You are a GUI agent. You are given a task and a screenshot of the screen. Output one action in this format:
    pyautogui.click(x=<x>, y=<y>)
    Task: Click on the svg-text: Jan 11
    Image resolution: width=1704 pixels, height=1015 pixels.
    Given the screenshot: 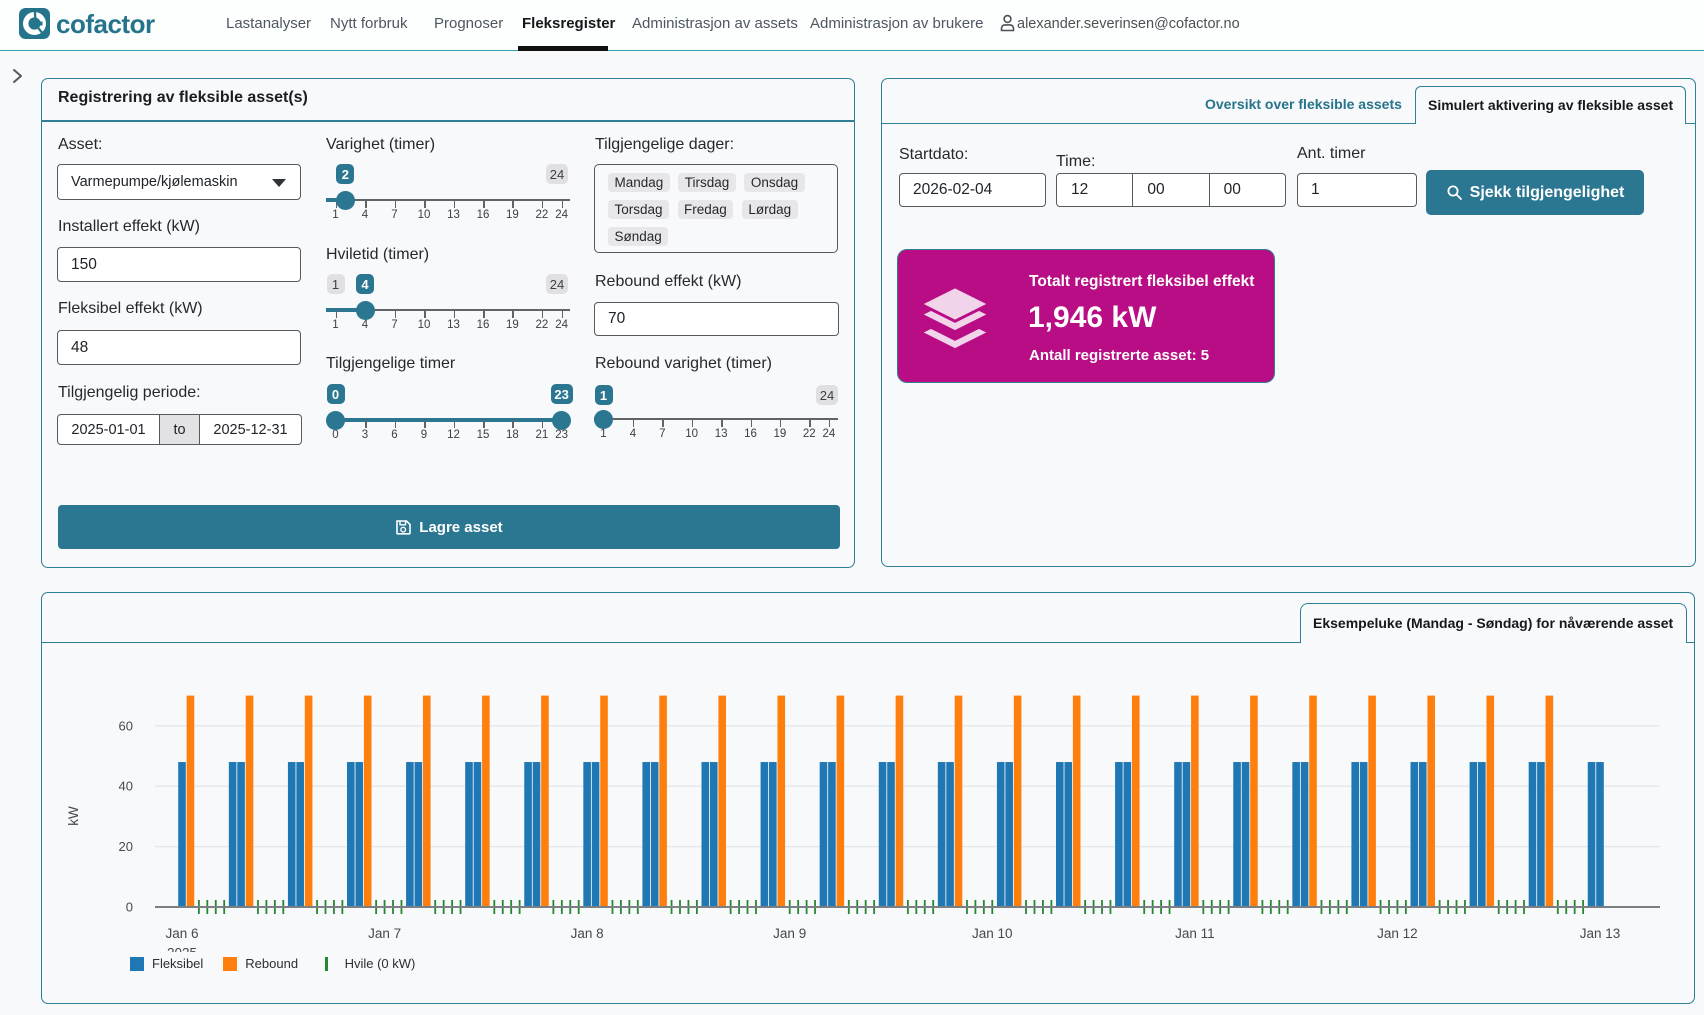 What is the action you would take?
    pyautogui.click(x=1195, y=933)
    